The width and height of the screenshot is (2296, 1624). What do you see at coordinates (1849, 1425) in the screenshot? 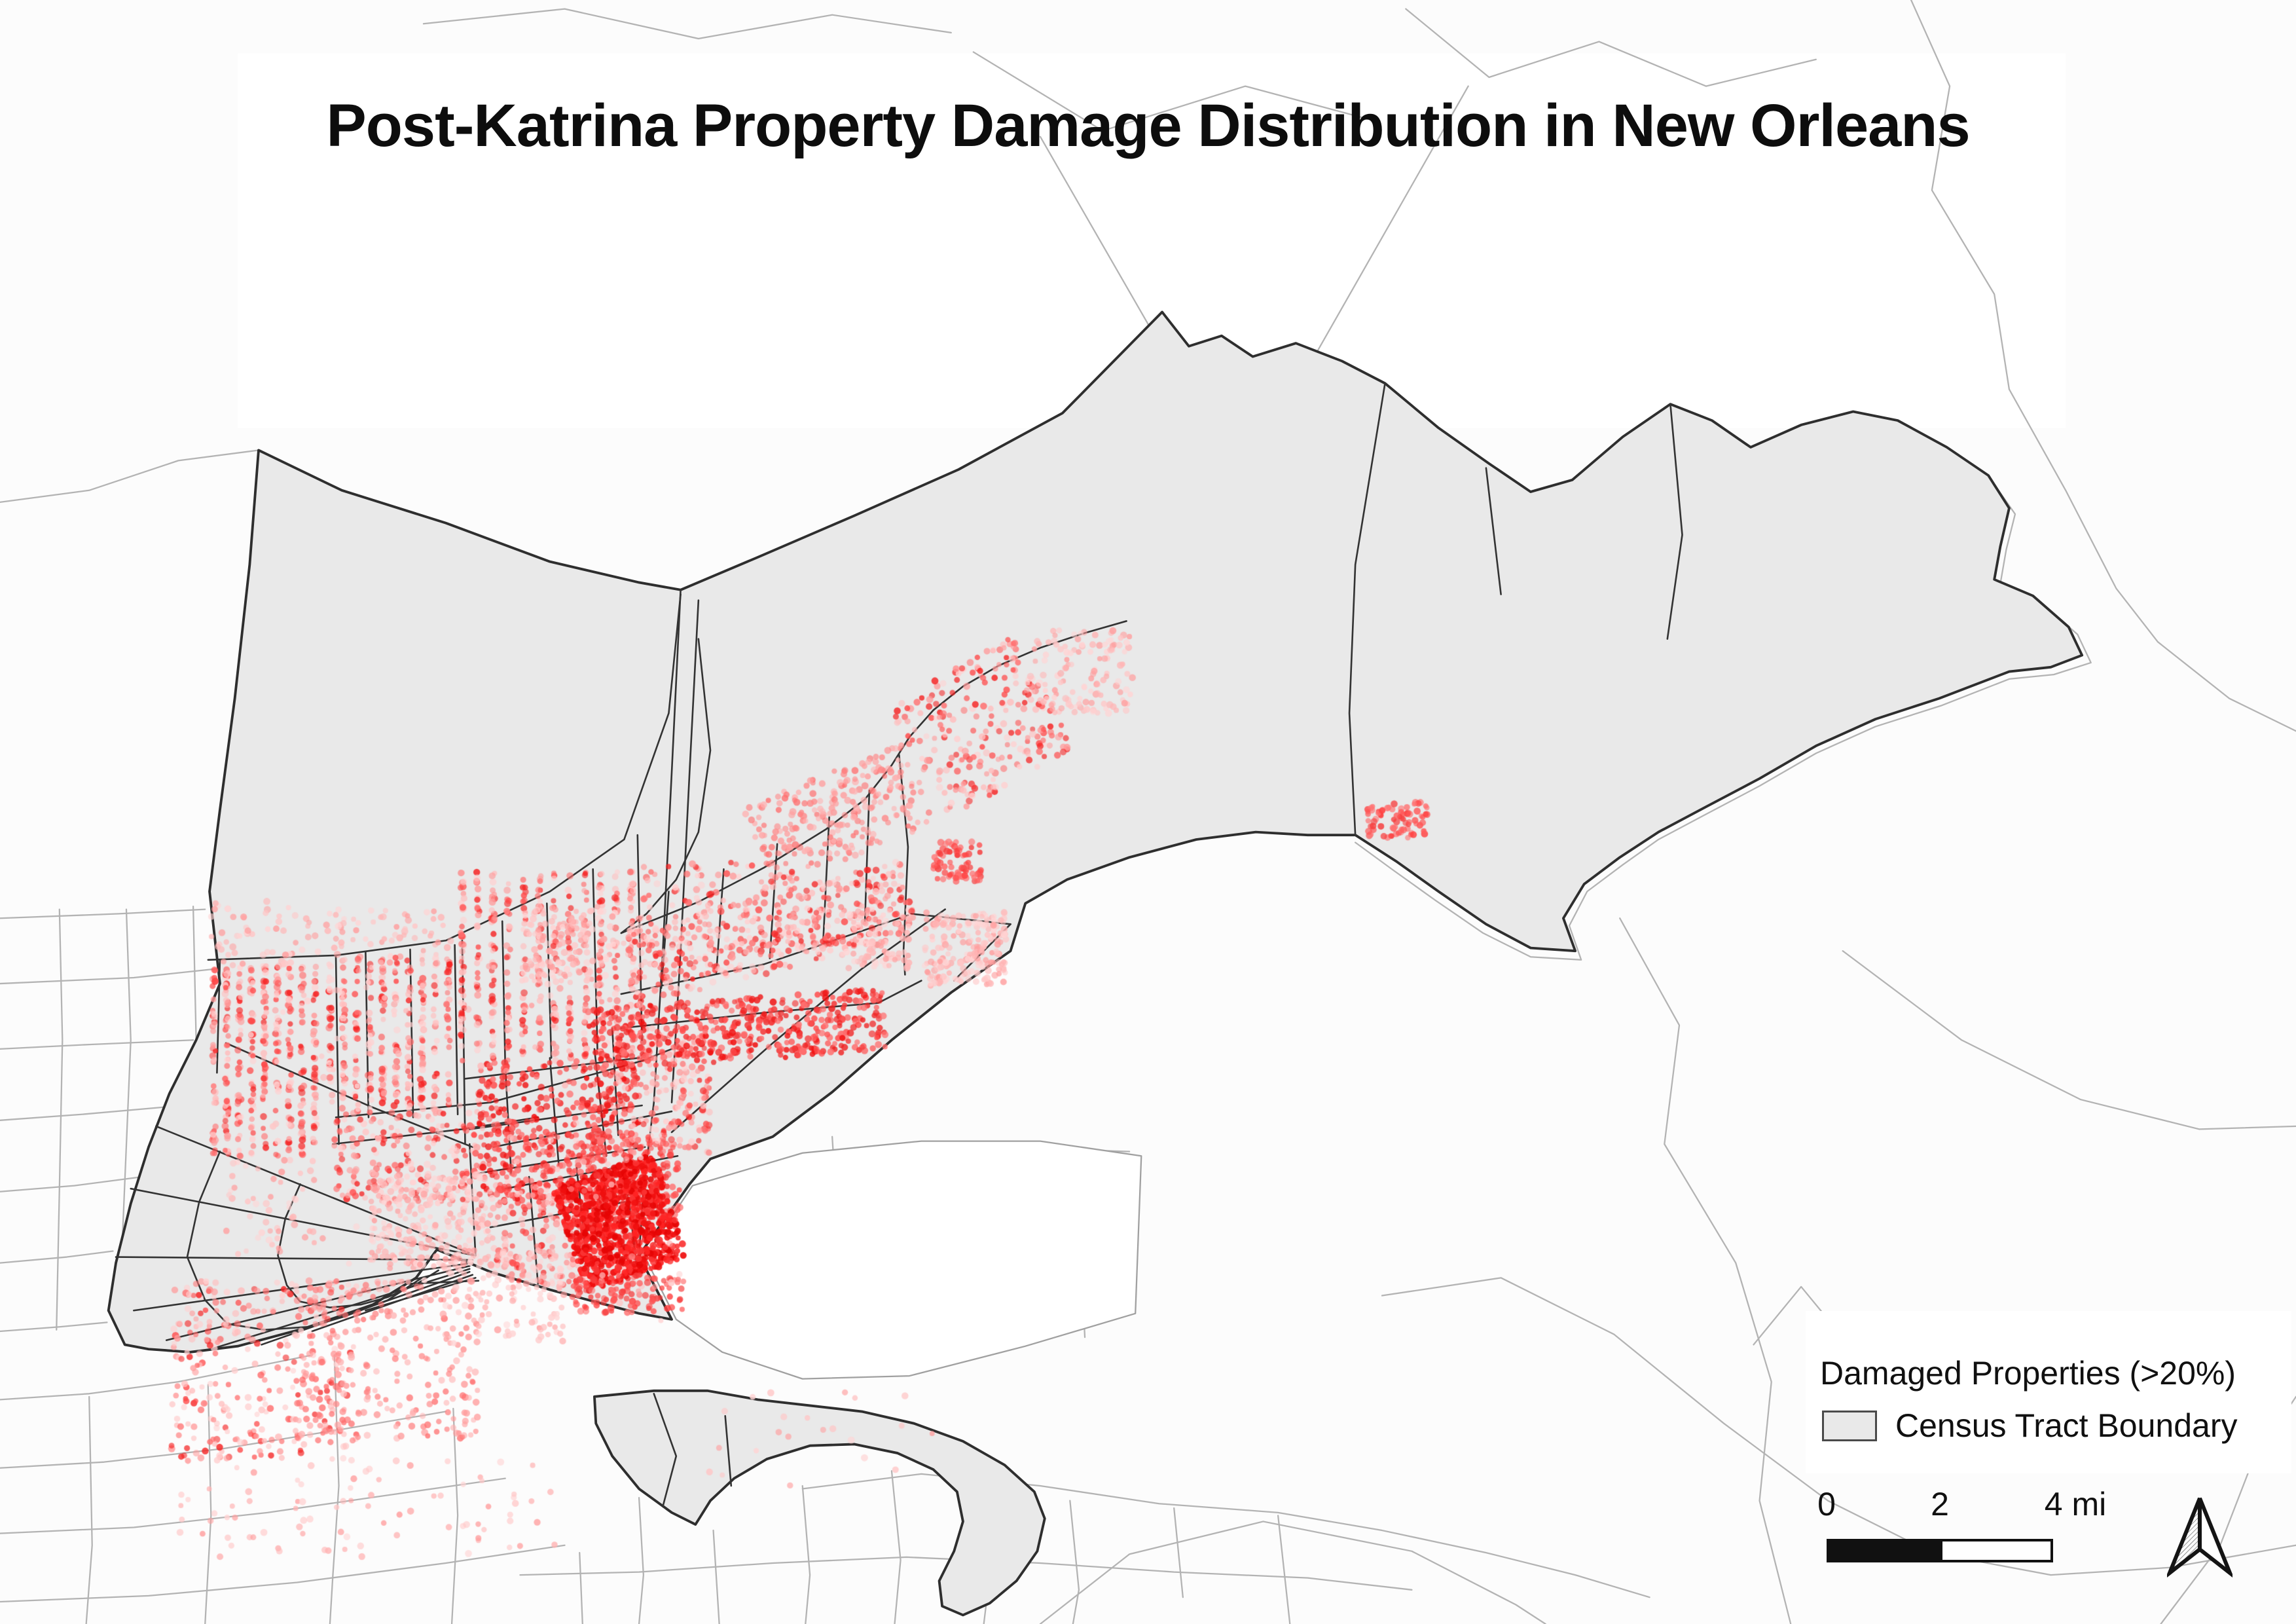
I see `census-tract-swatch` at bounding box center [1849, 1425].